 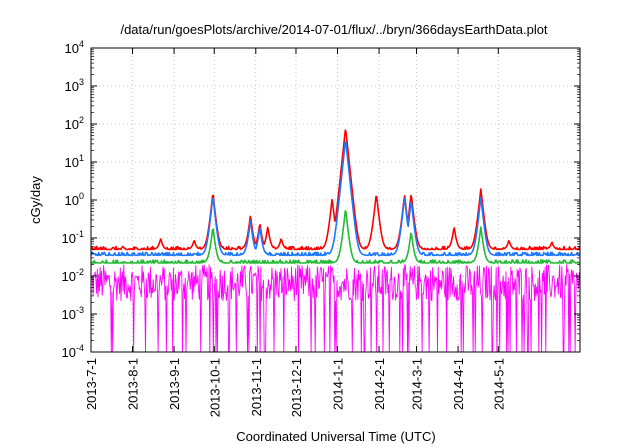 What do you see at coordinates (335, 237) in the screenshot?
I see `series-line` at bounding box center [335, 237].